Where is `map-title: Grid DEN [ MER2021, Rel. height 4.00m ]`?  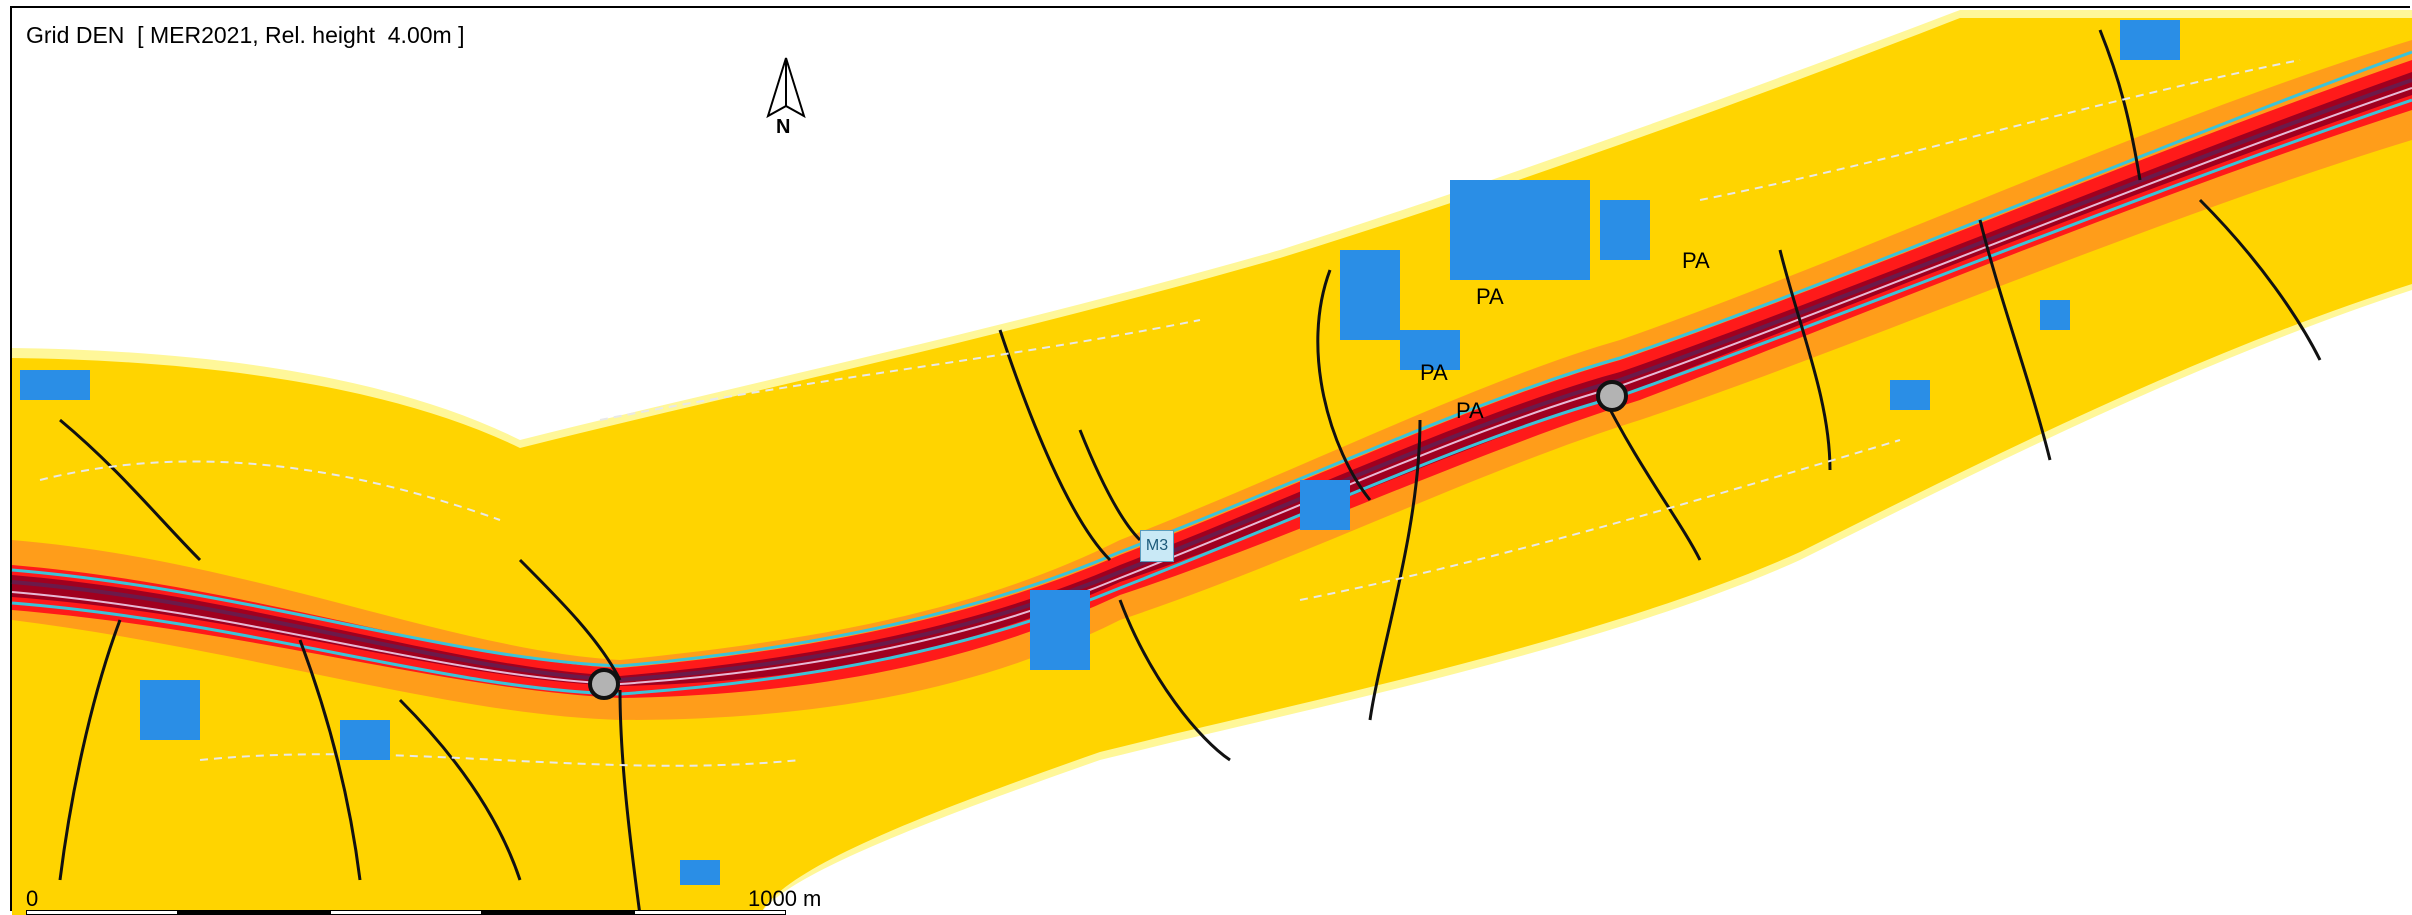 map-title: Grid DEN [ MER2021, Rel. height 4.00m ] is located at coordinates (245, 35).